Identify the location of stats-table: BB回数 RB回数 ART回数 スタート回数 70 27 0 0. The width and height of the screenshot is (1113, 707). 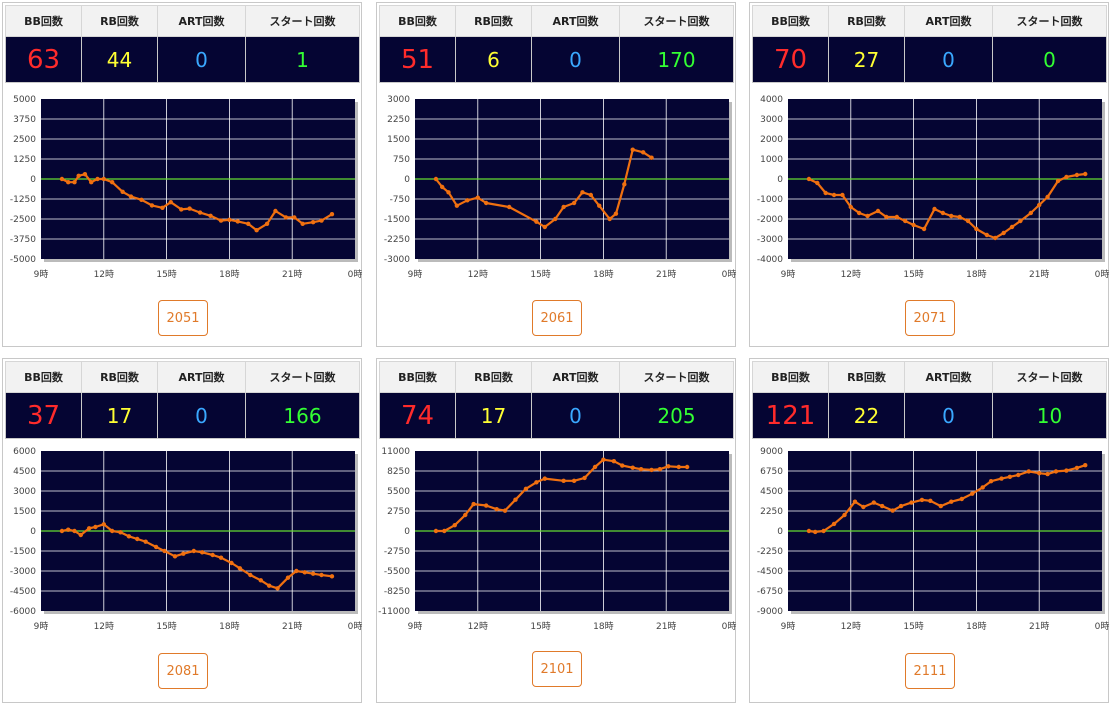
(929, 44).